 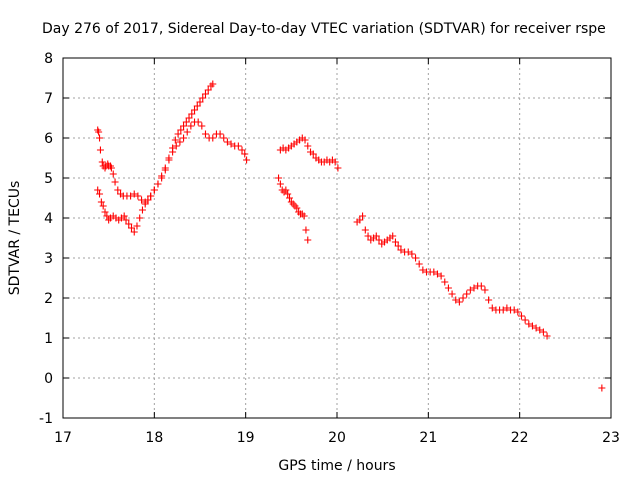 I want to click on series-lower-track-b, so click(x=293, y=209).